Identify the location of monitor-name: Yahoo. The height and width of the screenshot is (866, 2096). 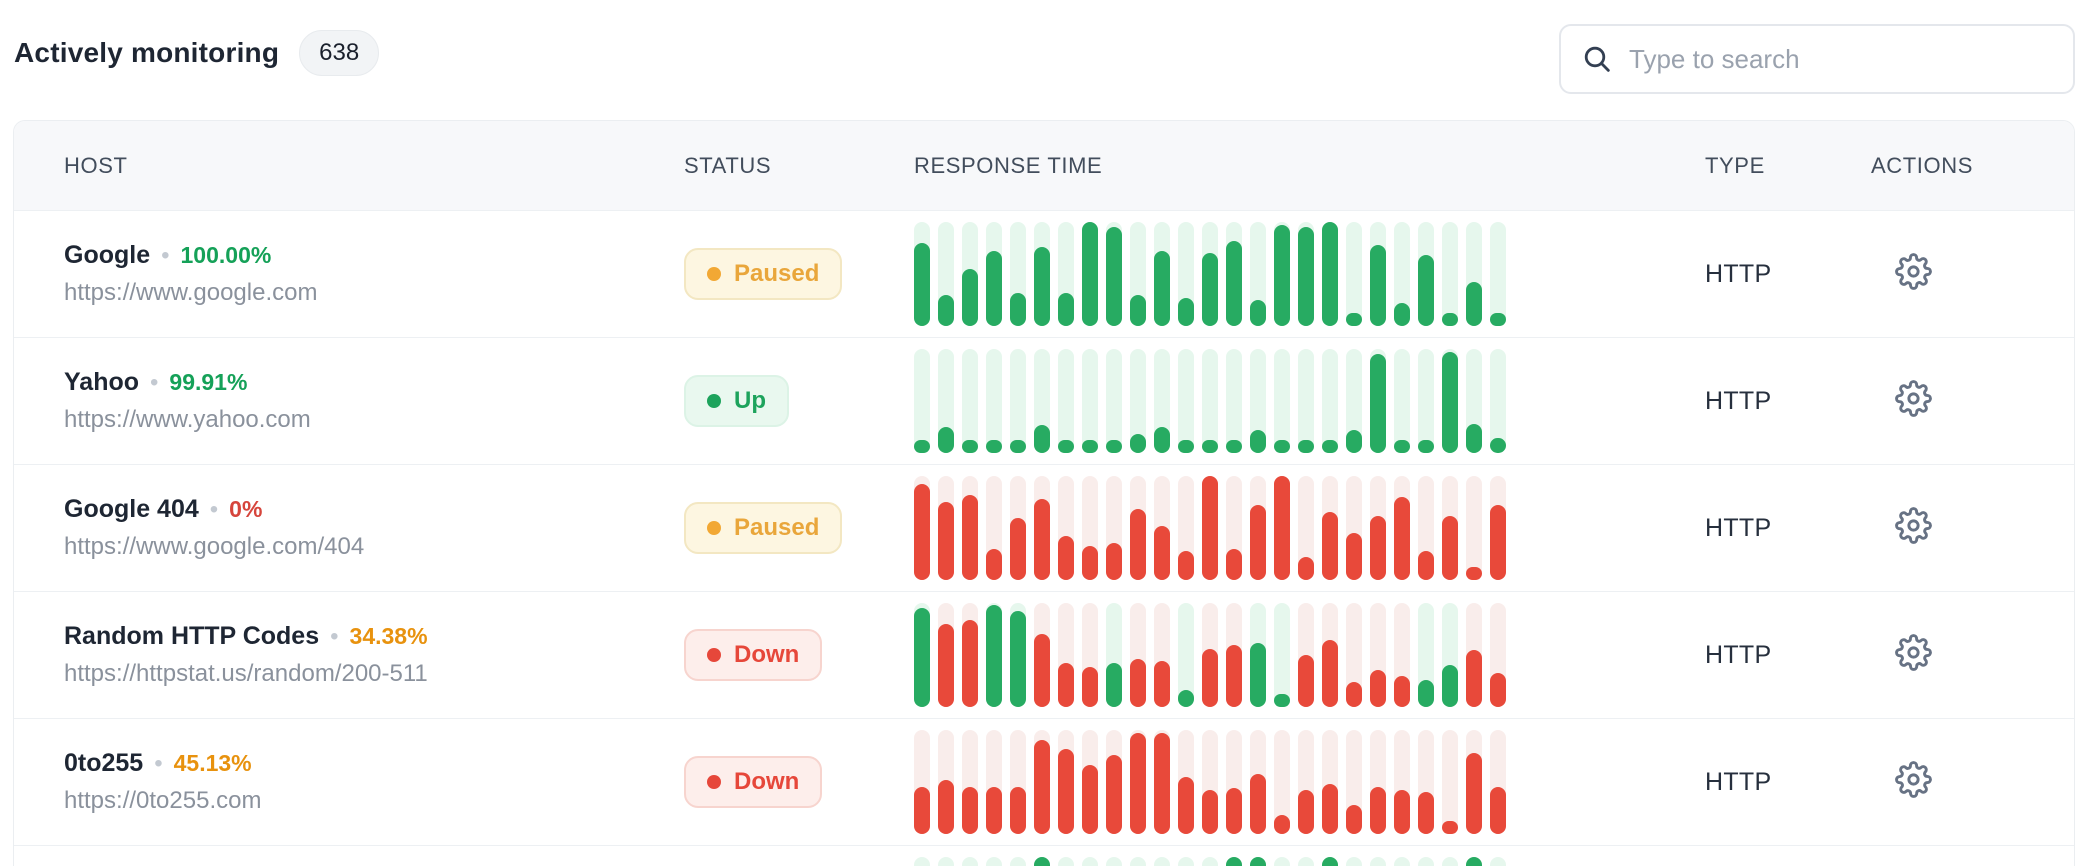
(102, 382).